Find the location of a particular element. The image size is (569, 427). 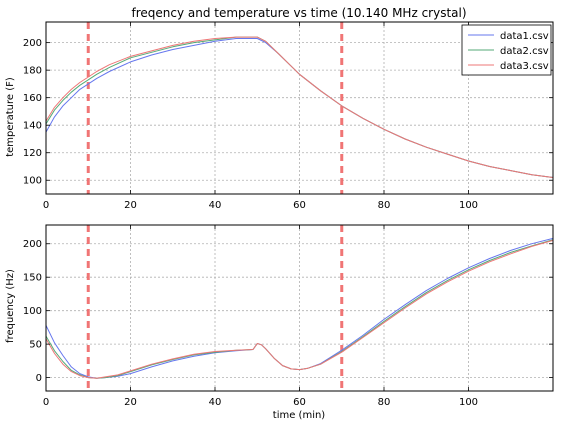

temperature-y-tick-label: 160 is located at coordinates (32, 98).